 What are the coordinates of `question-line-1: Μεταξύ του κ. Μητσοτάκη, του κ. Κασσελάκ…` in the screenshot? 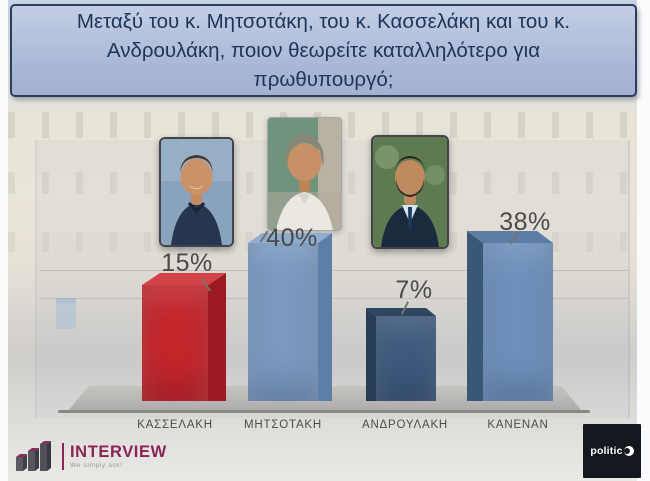 It's located at (323, 21).